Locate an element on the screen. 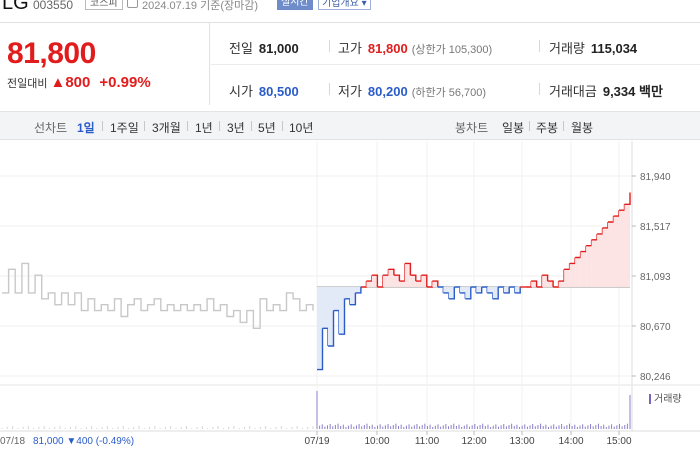 This screenshot has width=700, height=450. prev-close-label: 전일 is located at coordinates (241, 48).